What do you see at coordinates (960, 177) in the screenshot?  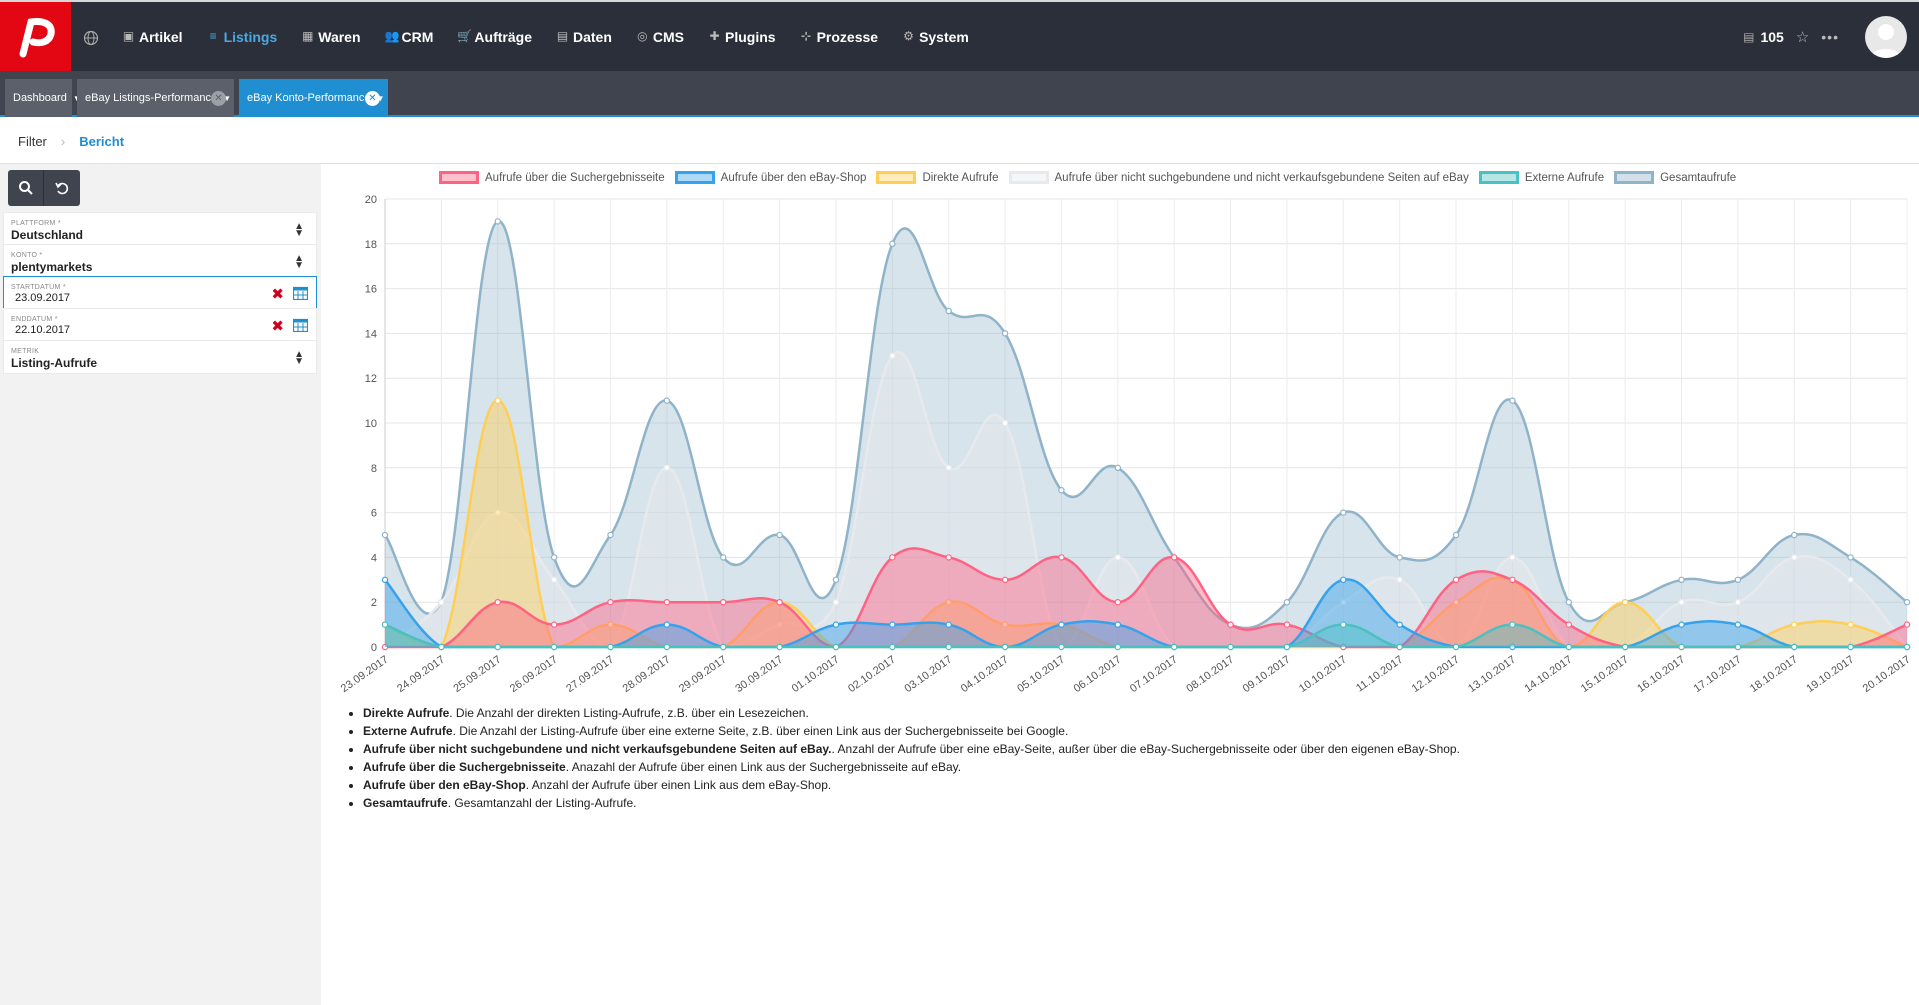 I see `legend-label: Direkte Aufrufe` at bounding box center [960, 177].